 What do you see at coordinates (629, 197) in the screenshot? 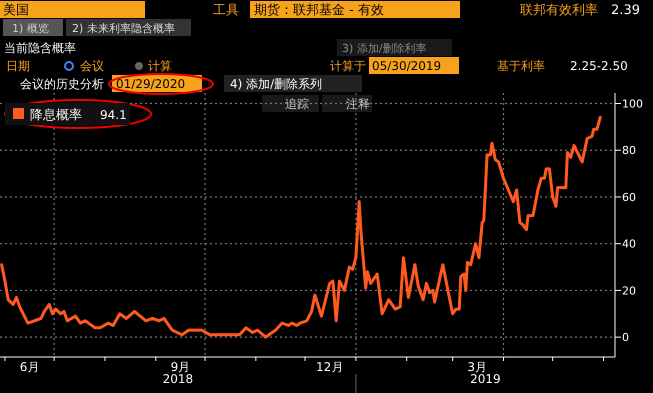
I see `y-tick-label: 60` at bounding box center [629, 197].